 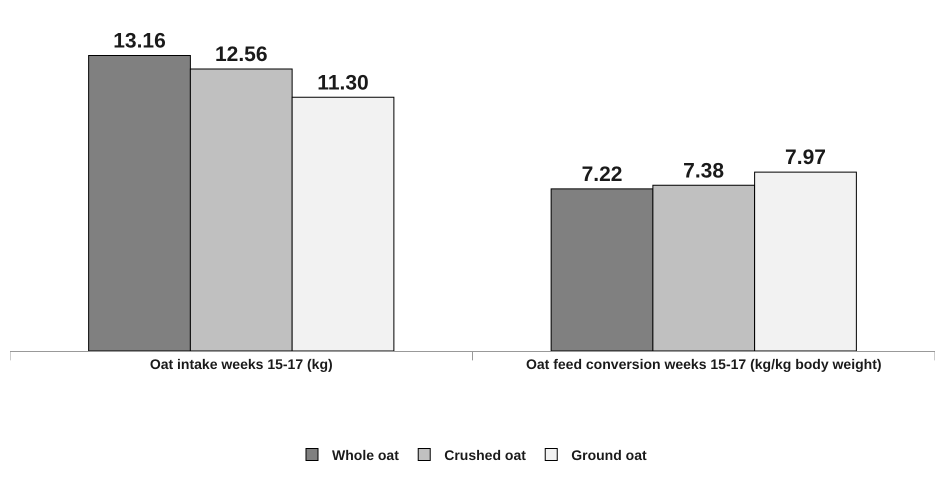 I want to click on x-tick-label: Oat feed conversion weeks 15-17 (kg/kg body weight), so click(x=704, y=364).